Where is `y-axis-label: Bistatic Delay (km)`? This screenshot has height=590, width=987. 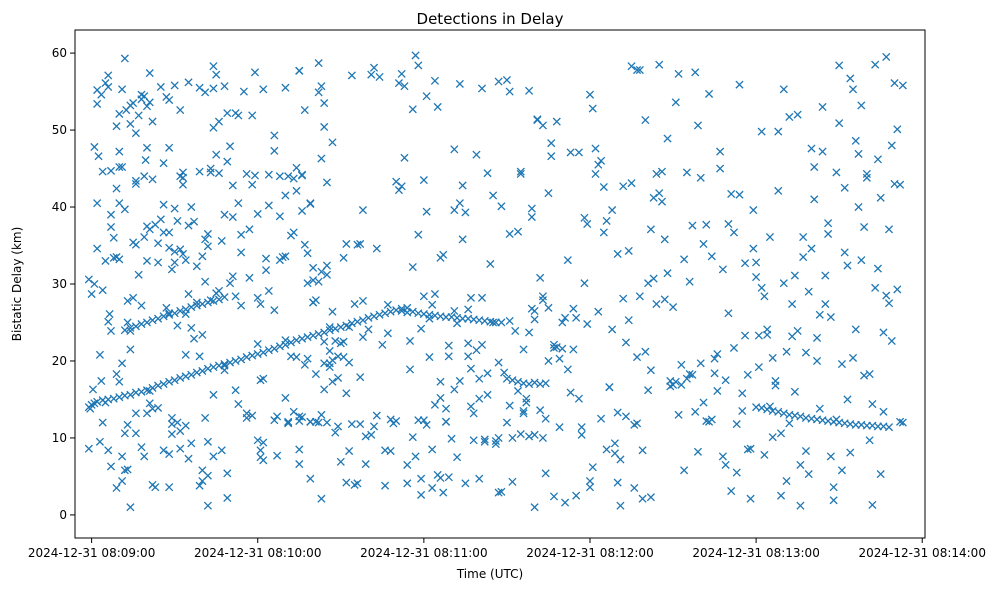 y-axis-label: Bistatic Delay (km) is located at coordinates (17, 284).